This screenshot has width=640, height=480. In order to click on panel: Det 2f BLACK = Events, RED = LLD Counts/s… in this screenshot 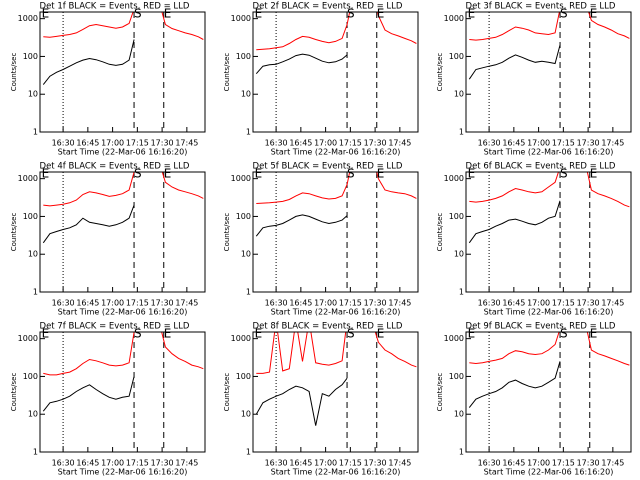, I will do `click(321, 79)`.